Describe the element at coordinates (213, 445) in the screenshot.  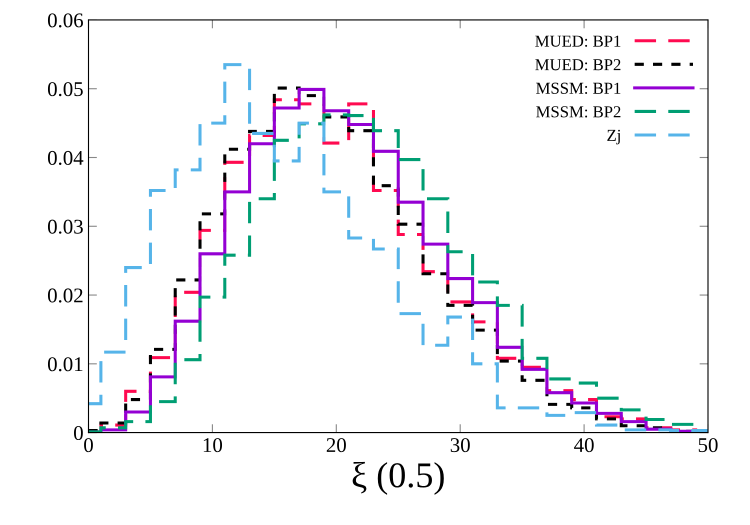
I see `x-tick-label: 10` at that location.